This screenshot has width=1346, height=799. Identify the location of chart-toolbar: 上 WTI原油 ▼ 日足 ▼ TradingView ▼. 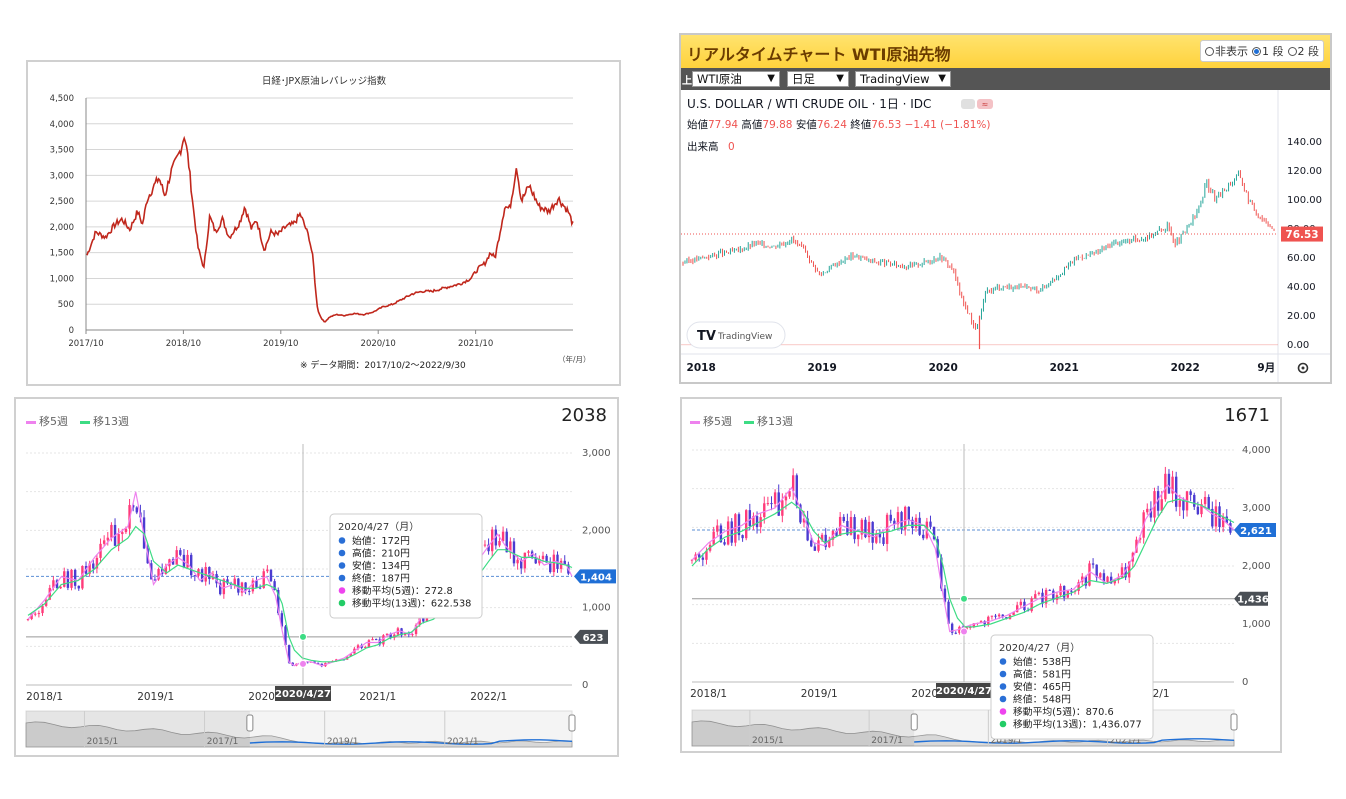
(1005, 79).